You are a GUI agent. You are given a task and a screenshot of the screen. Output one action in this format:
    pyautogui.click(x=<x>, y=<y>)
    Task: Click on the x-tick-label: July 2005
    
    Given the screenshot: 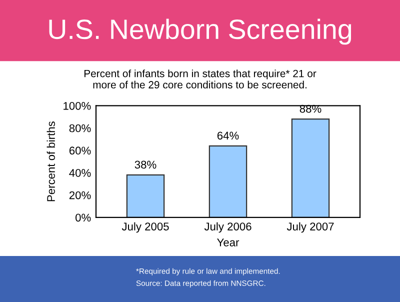 What is the action you would take?
    pyautogui.click(x=145, y=227)
    